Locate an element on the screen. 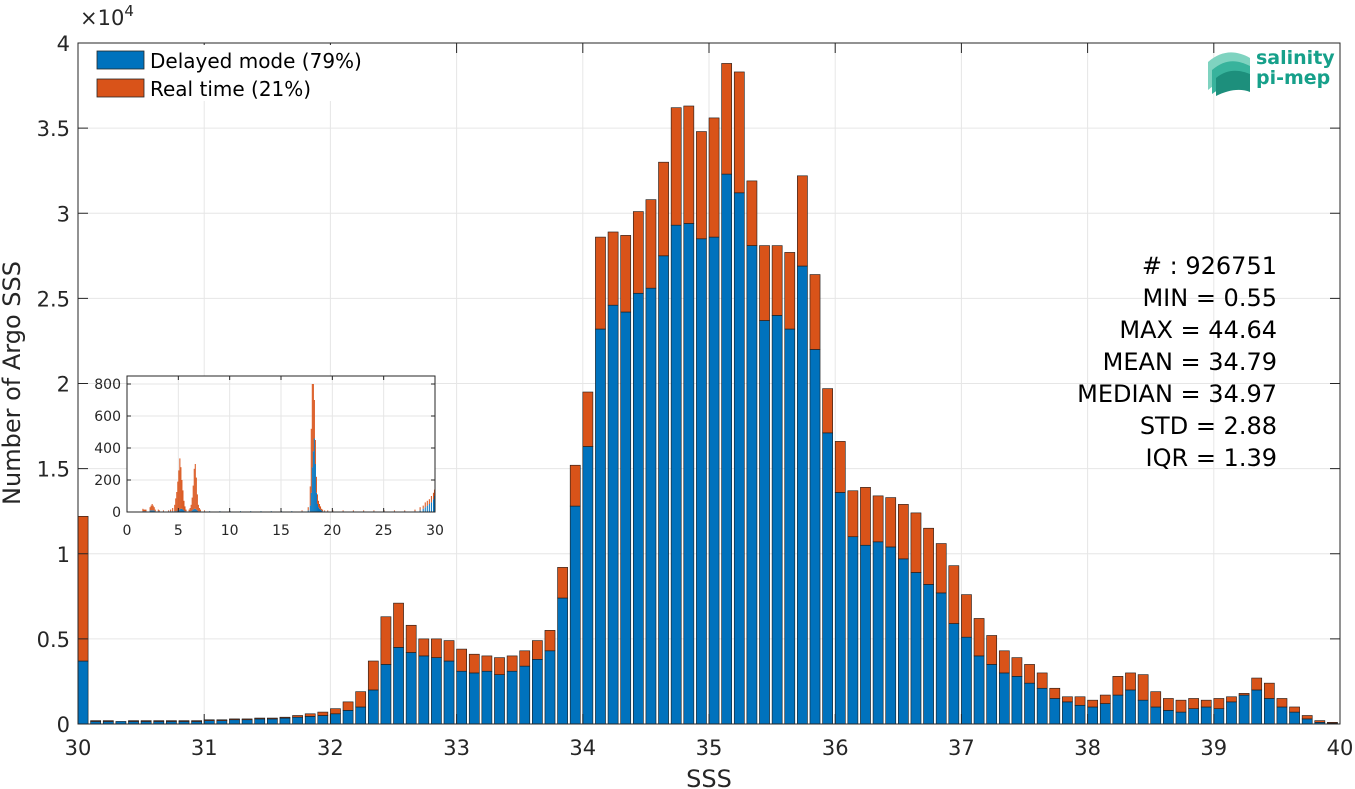 The image size is (1355, 789). y-tick-label: 400 is located at coordinates (107, 449).